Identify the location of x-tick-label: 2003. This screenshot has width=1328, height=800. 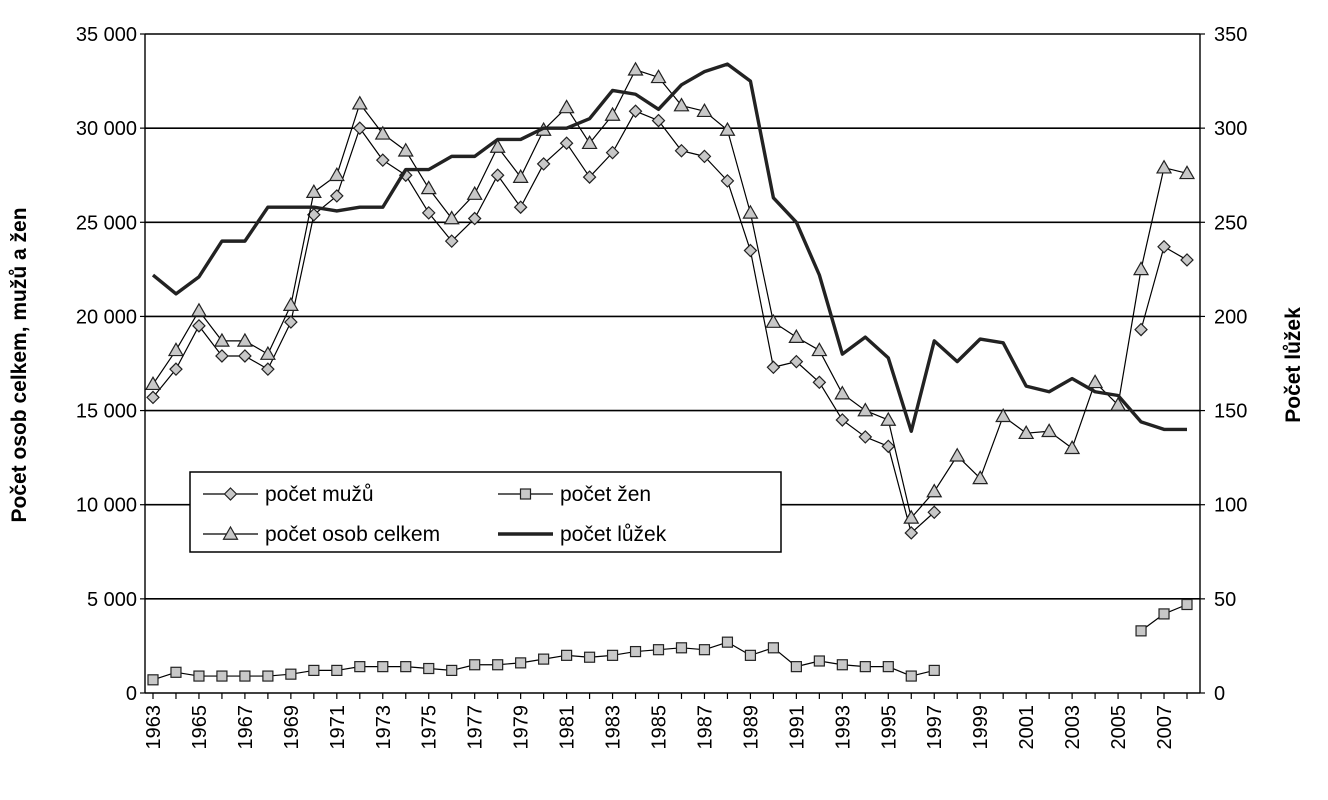
(1073, 727).